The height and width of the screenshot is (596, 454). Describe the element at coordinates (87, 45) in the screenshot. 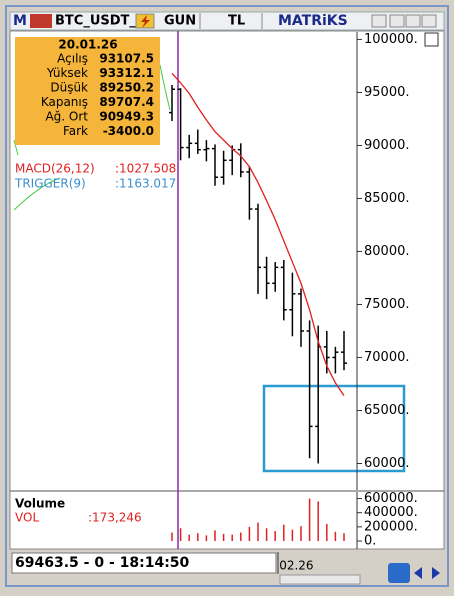

I see `info-date: 20.01.26` at that location.